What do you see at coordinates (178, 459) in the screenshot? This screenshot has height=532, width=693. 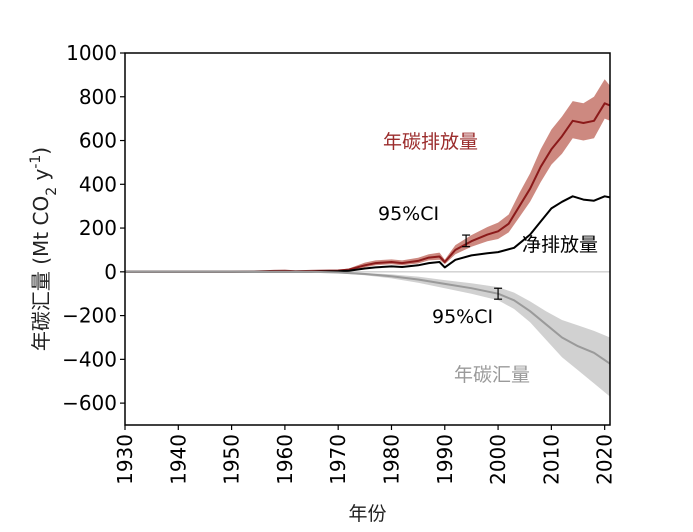 I see `x-tick-label: 1940` at bounding box center [178, 459].